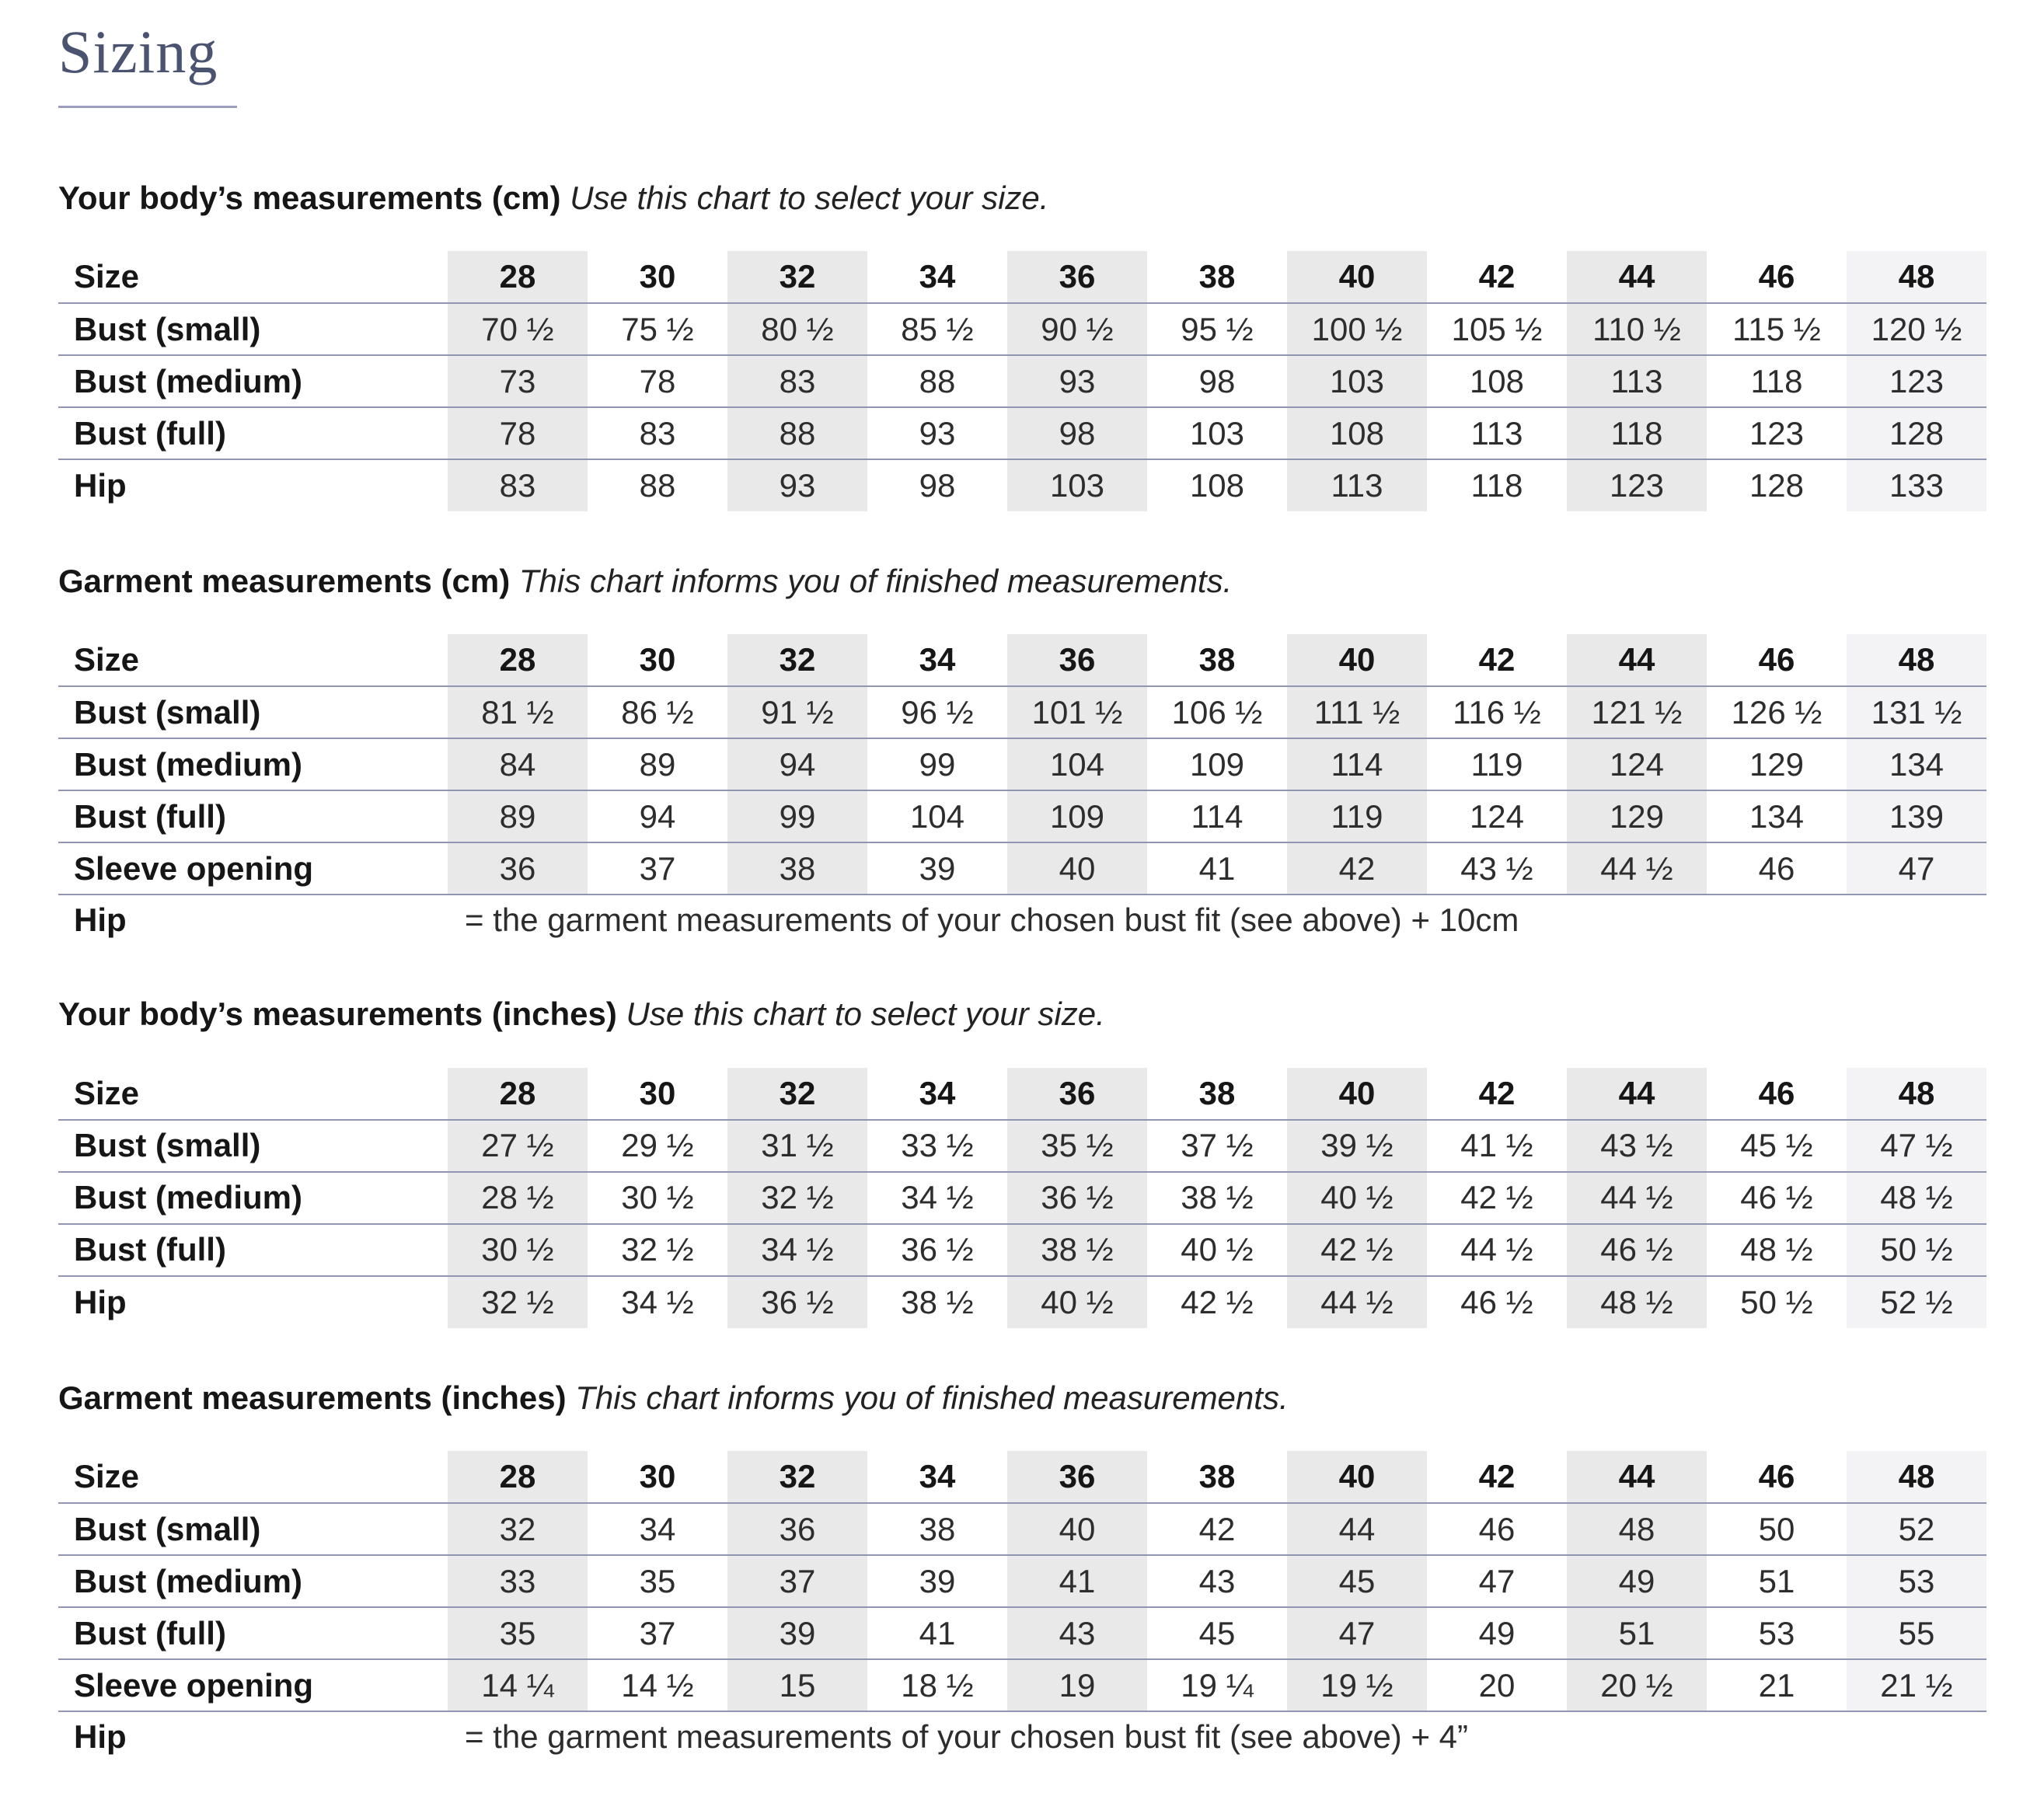 Image resolution: width=2044 pixels, height=1817 pixels. I want to click on measurement-cell: 55, so click(1917, 1634).